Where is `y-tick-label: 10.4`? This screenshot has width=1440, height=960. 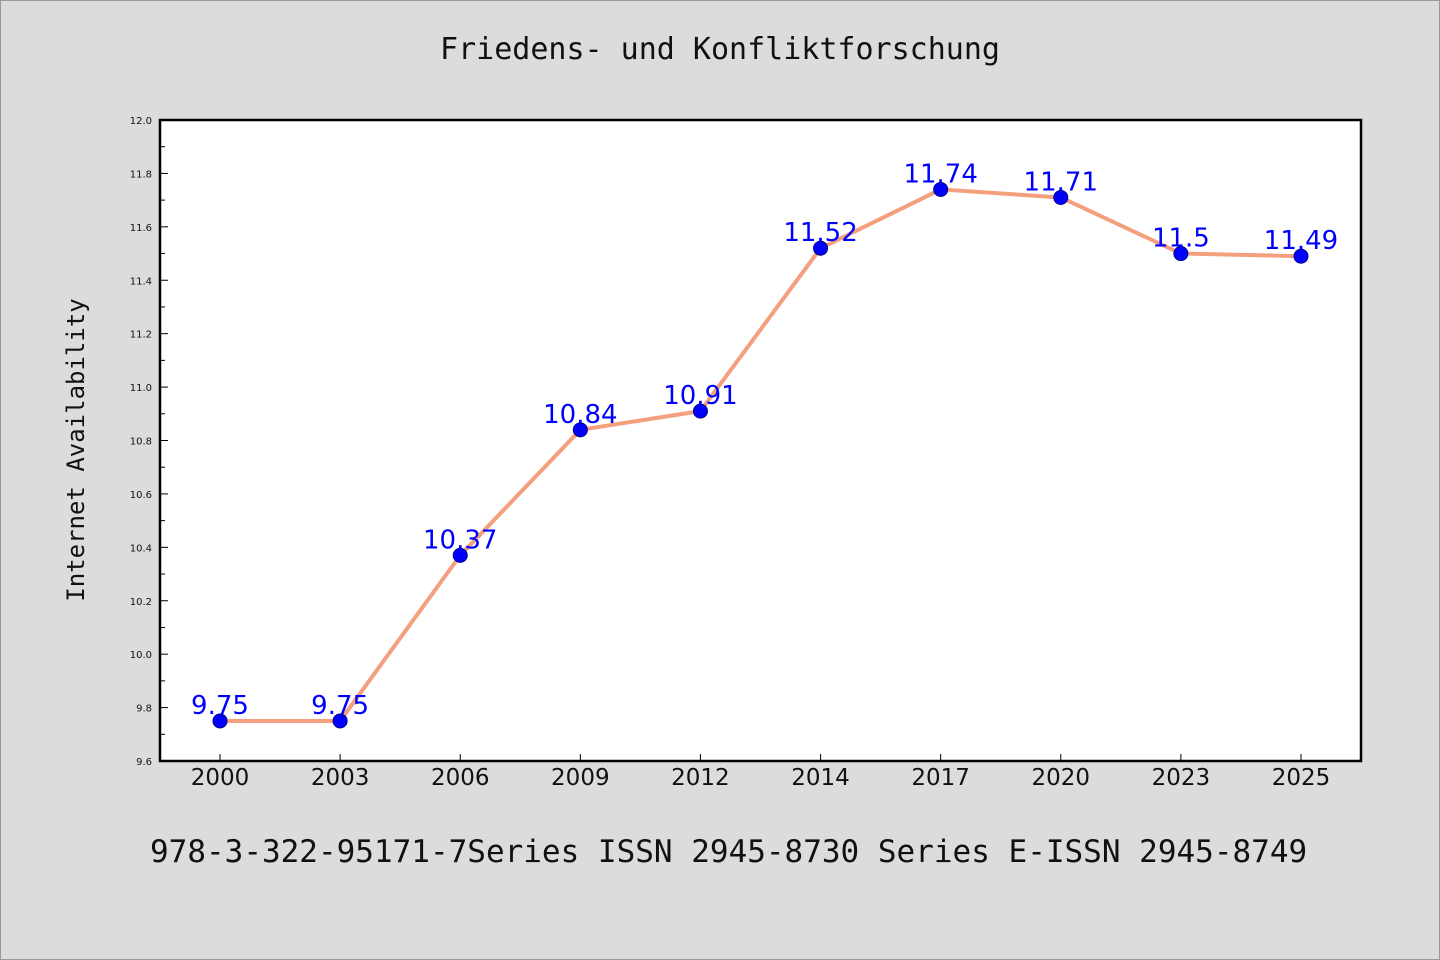
y-tick-label: 10.4 is located at coordinates (141, 548).